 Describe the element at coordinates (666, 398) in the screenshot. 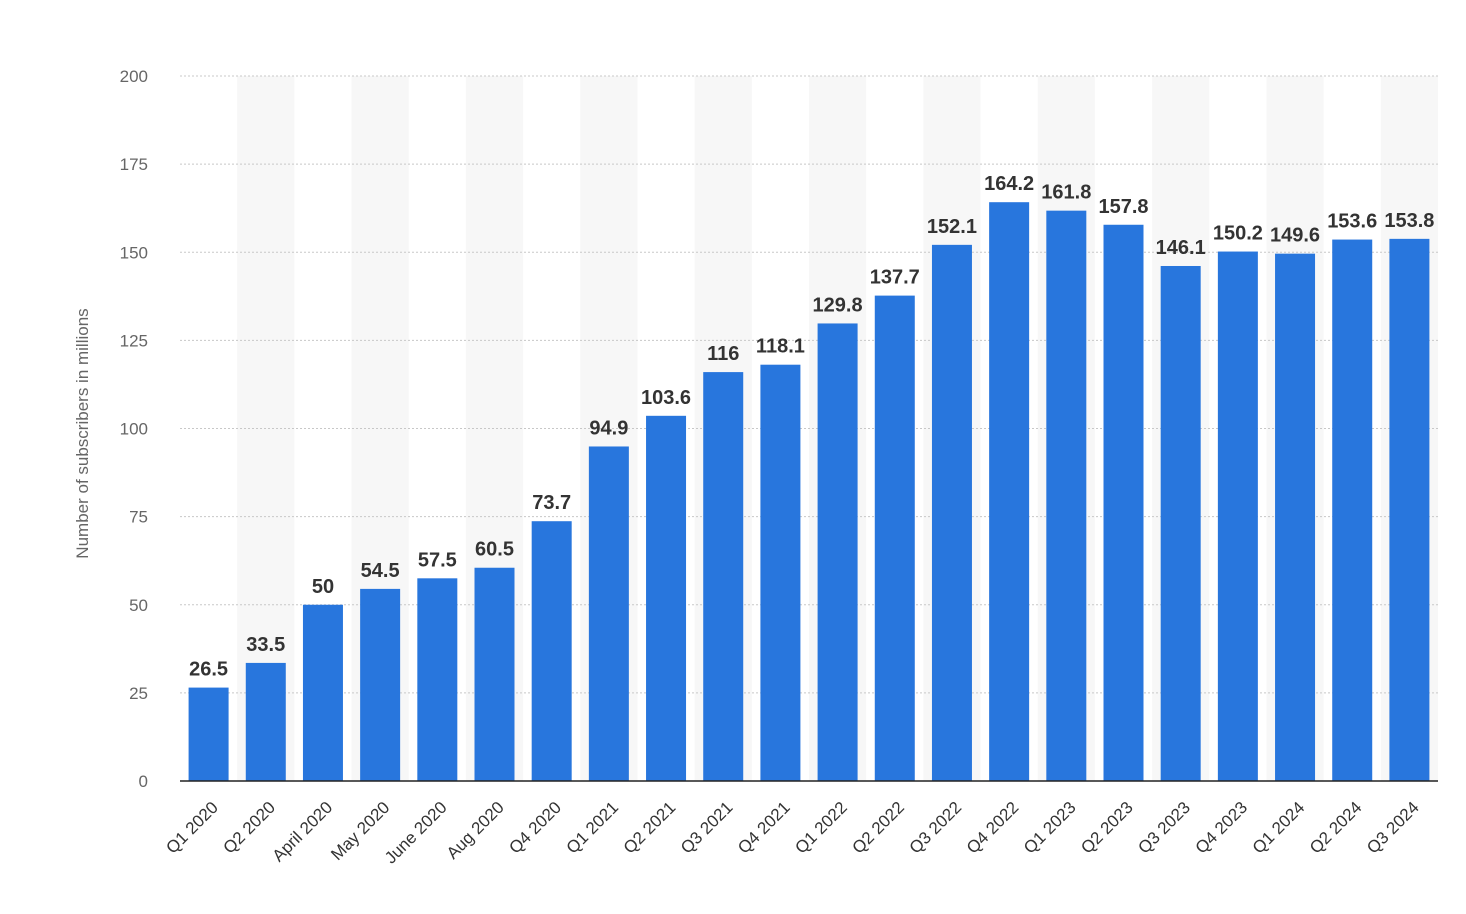

I see `data-label: 103.6` at that location.